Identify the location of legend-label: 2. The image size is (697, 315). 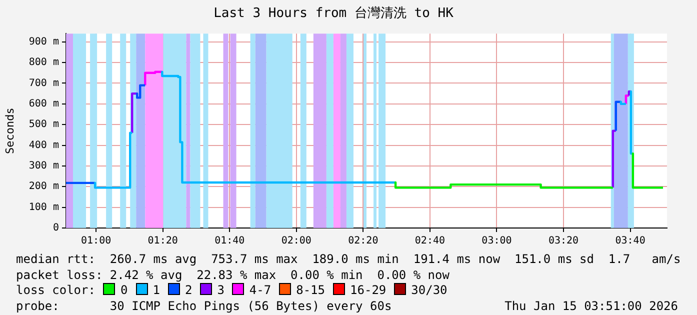
(188, 290).